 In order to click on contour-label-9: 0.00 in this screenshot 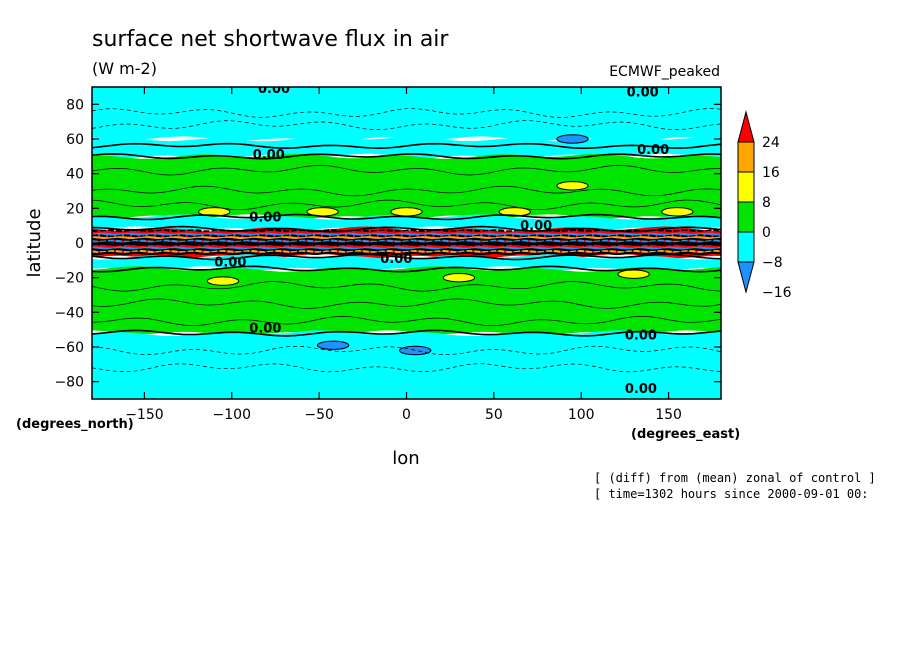, I will do `click(641, 335)`.